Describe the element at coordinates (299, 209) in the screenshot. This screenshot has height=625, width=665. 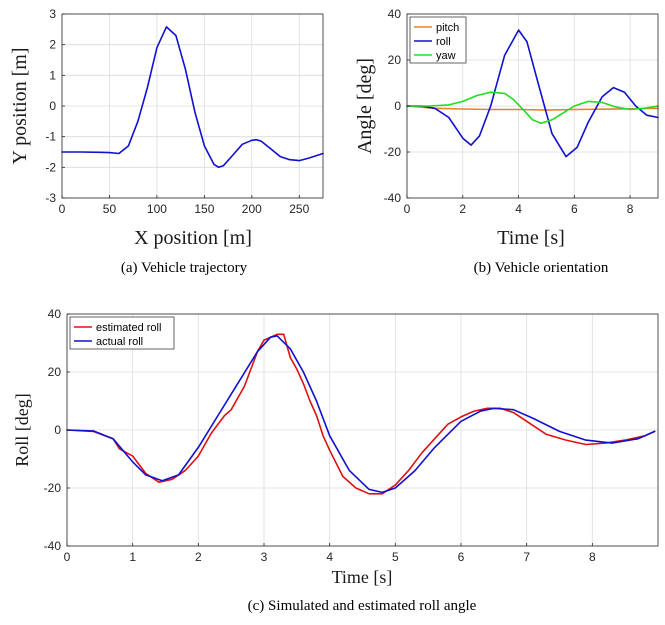
I see `x-tick-label: 250` at that location.